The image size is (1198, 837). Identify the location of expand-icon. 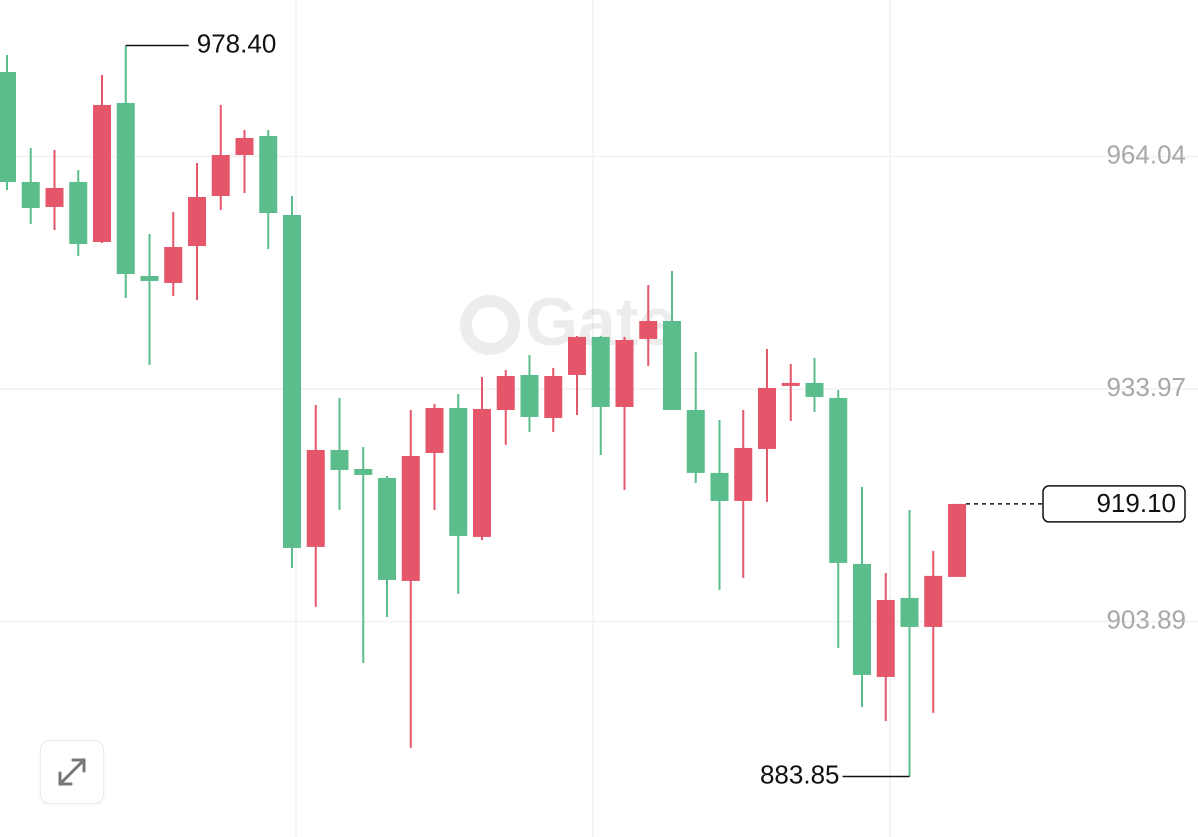
(72, 772).